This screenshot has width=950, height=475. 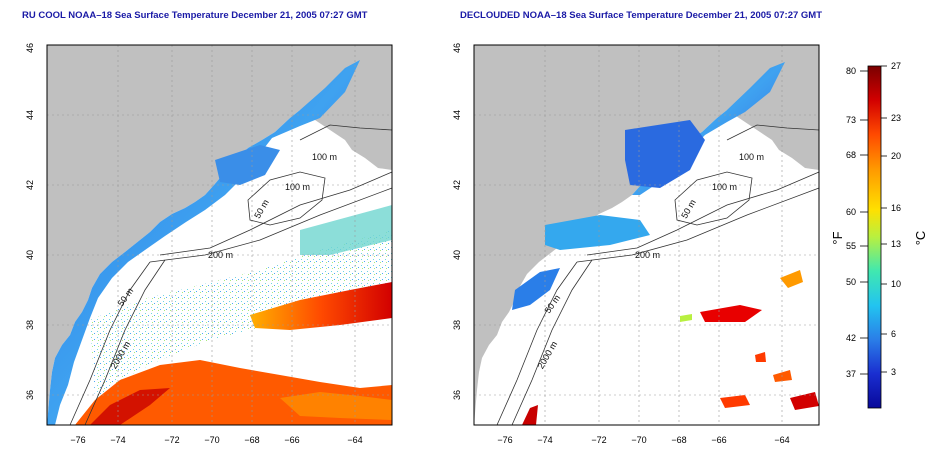 I want to click on right-y-tick-label: 44, so click(x=457, y=115).